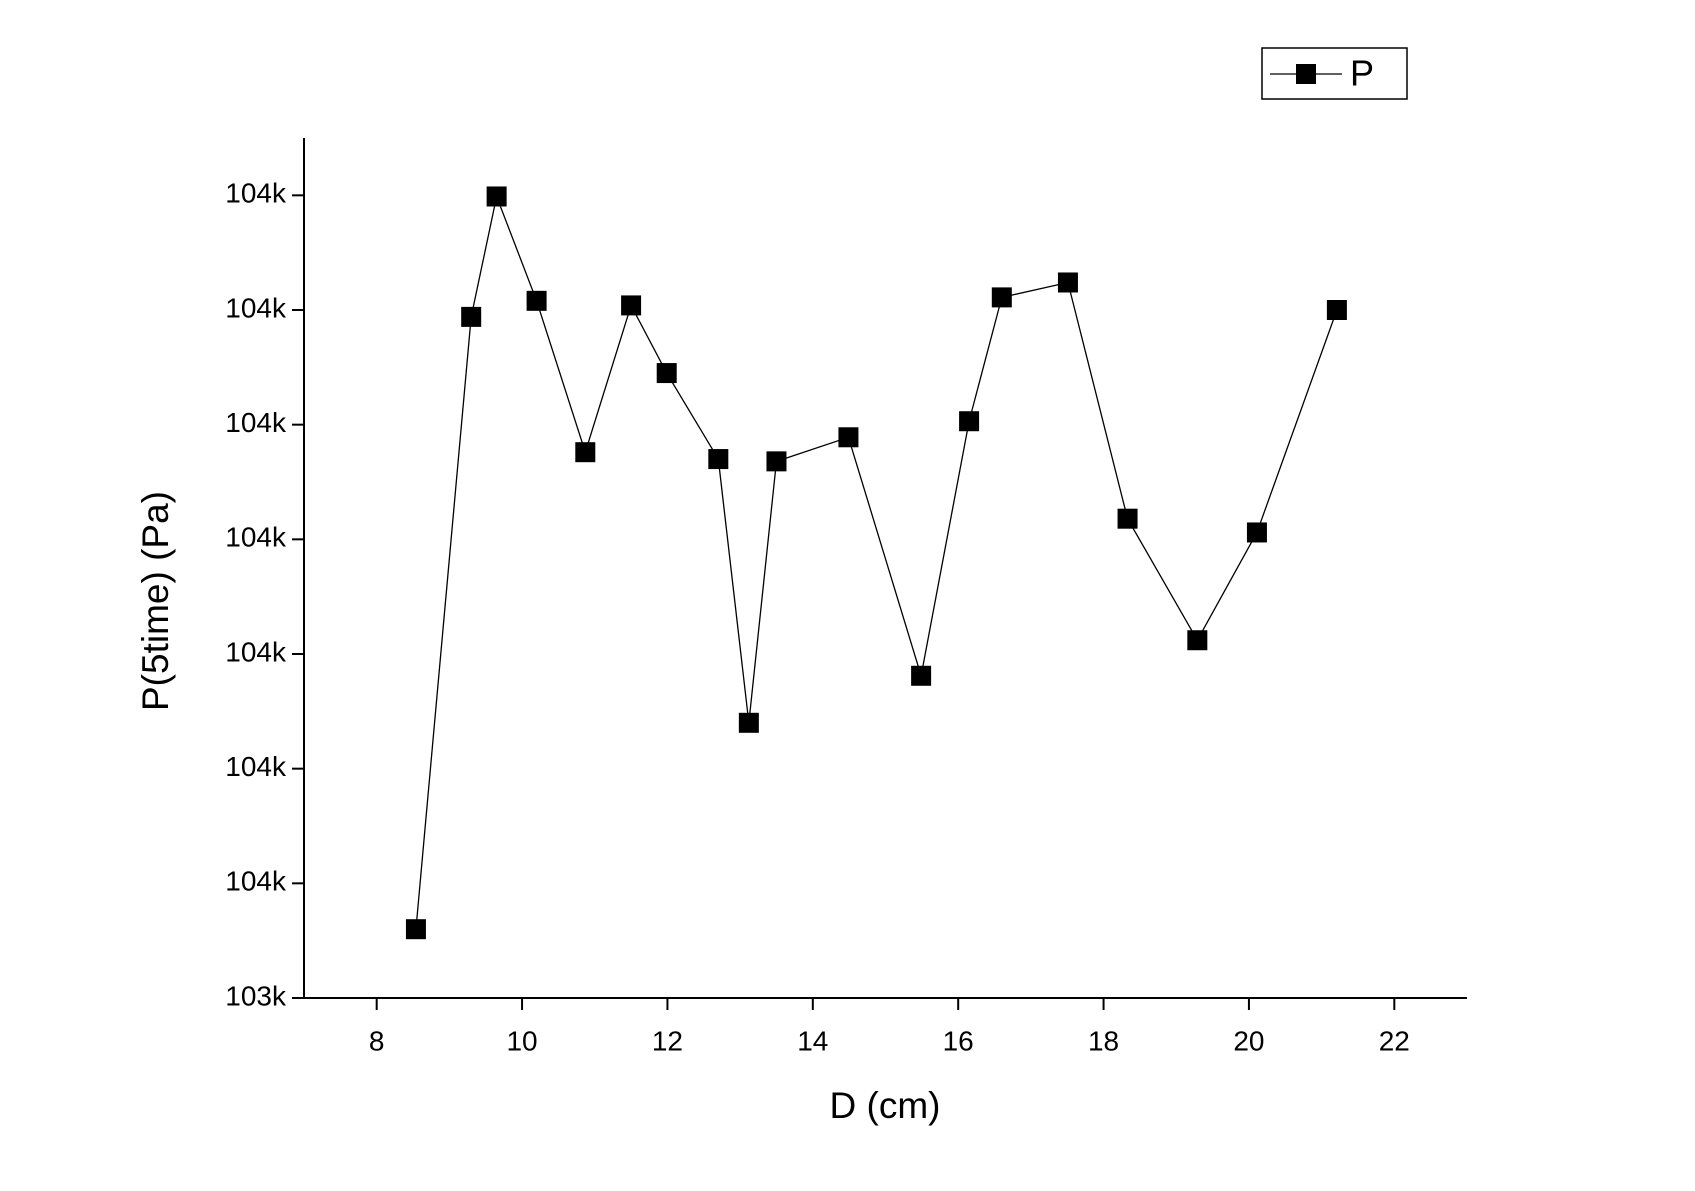 This screenshot has height=1191, width=1695. Describe the element at coordinates (521, 1040) in the screenshot. I see `x-tick-label: 10` at that location.